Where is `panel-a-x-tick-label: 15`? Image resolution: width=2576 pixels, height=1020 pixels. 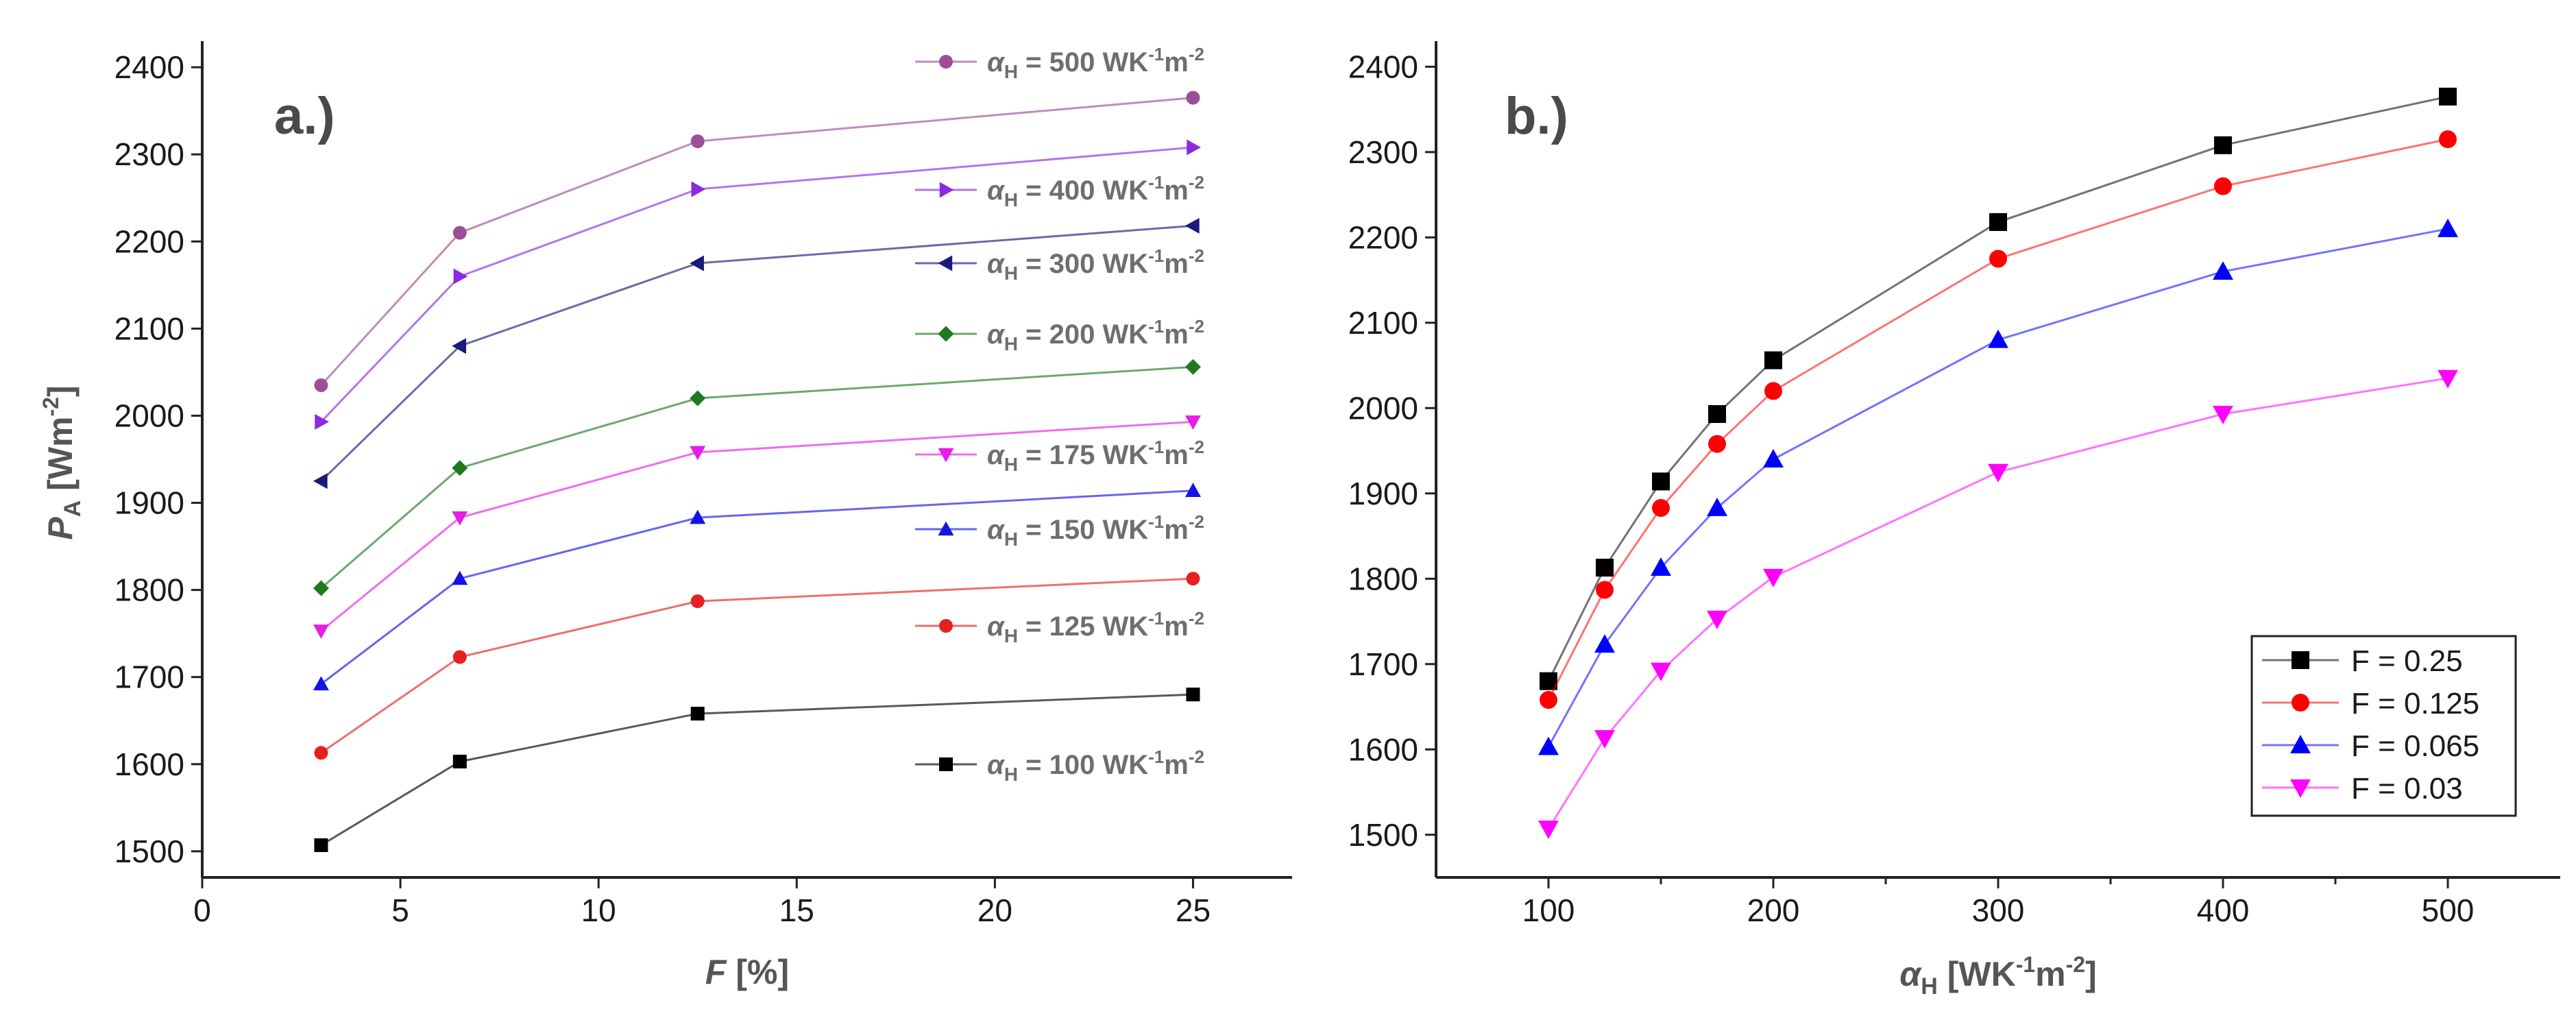
panel-a-x-tick-label: 15 is located at coordinates (796, 910).